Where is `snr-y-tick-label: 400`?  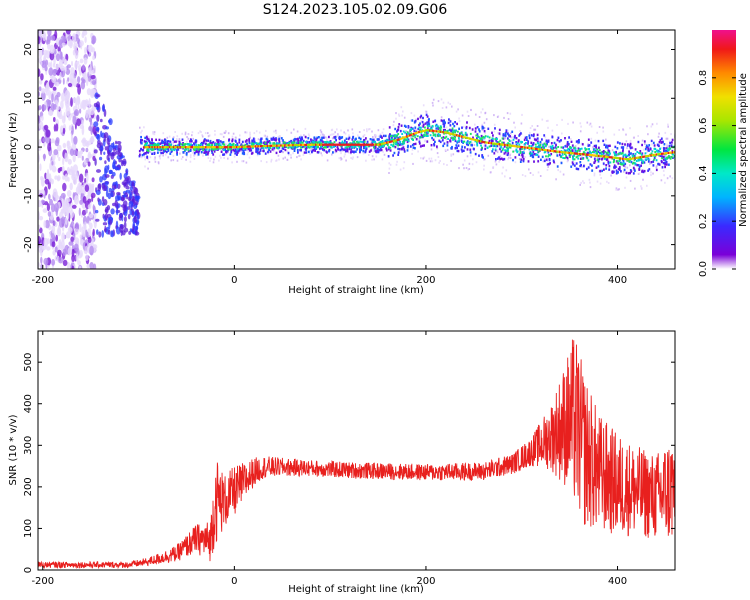 snr-y-tick-label: 400 is located at coordinates (28, 403).